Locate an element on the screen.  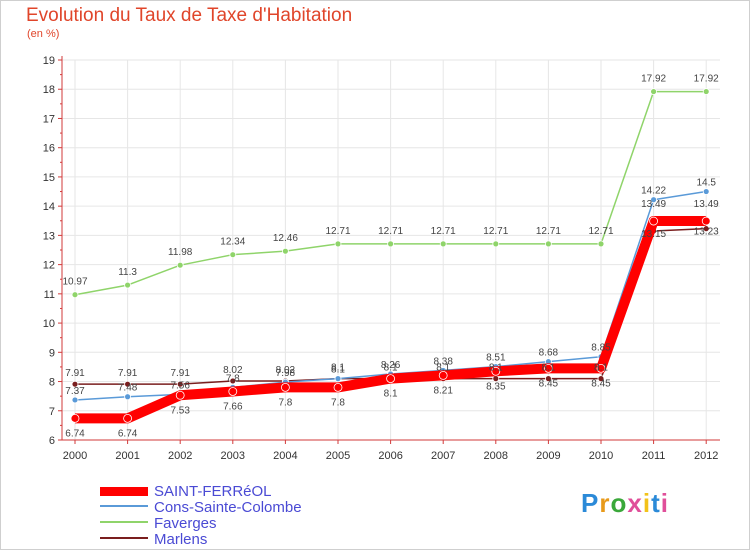
x-tick-label: 2012 is located at coordinates (706, 456).